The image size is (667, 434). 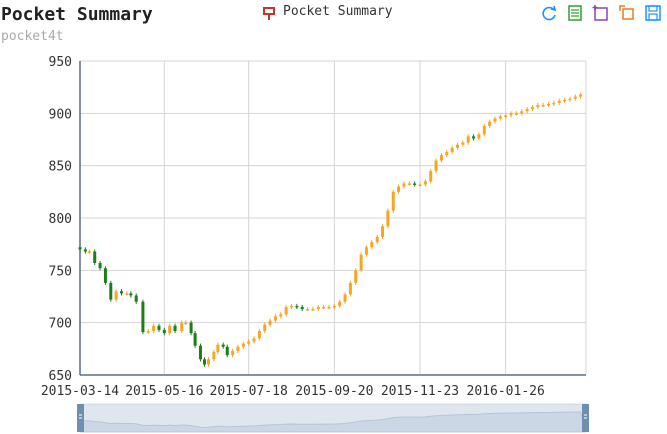 I want to click on x-tick-label: 2015-07-18, so click(x=249, y=391).